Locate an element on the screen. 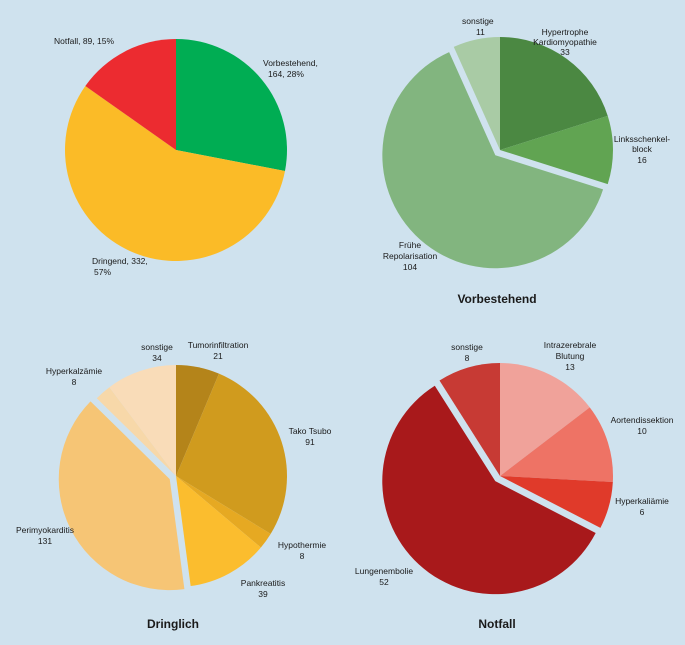 This screenshot has width=685, height=645. label-sonstige-line2: 34 is located at coordinates (157, 358).